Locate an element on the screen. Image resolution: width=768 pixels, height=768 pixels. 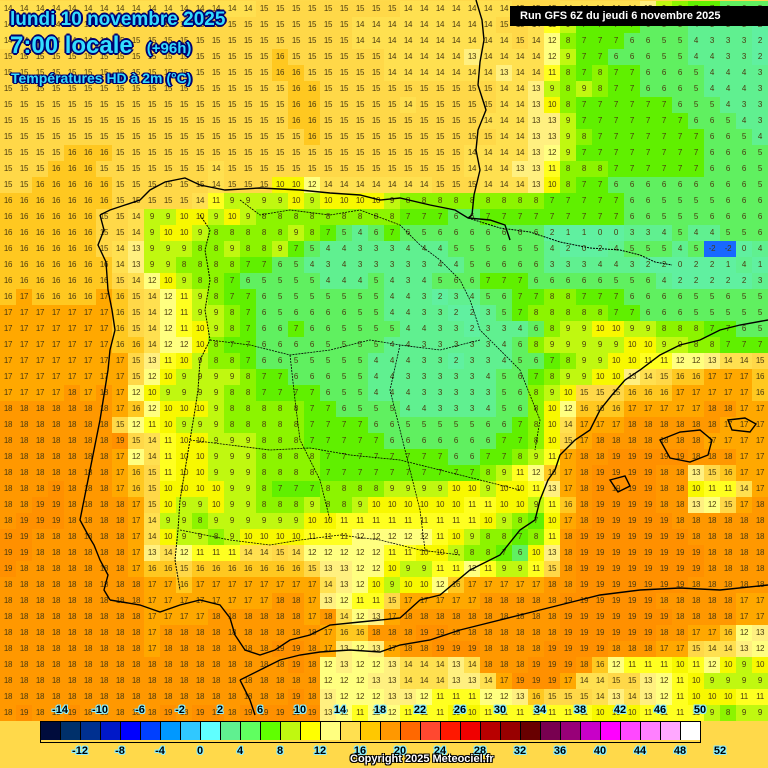
scale-label-top: 46 is located at coordinates (660, 710).